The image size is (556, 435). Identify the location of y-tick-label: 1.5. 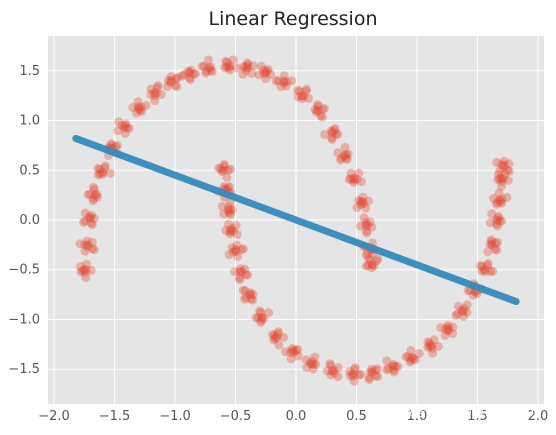
(29, 71).